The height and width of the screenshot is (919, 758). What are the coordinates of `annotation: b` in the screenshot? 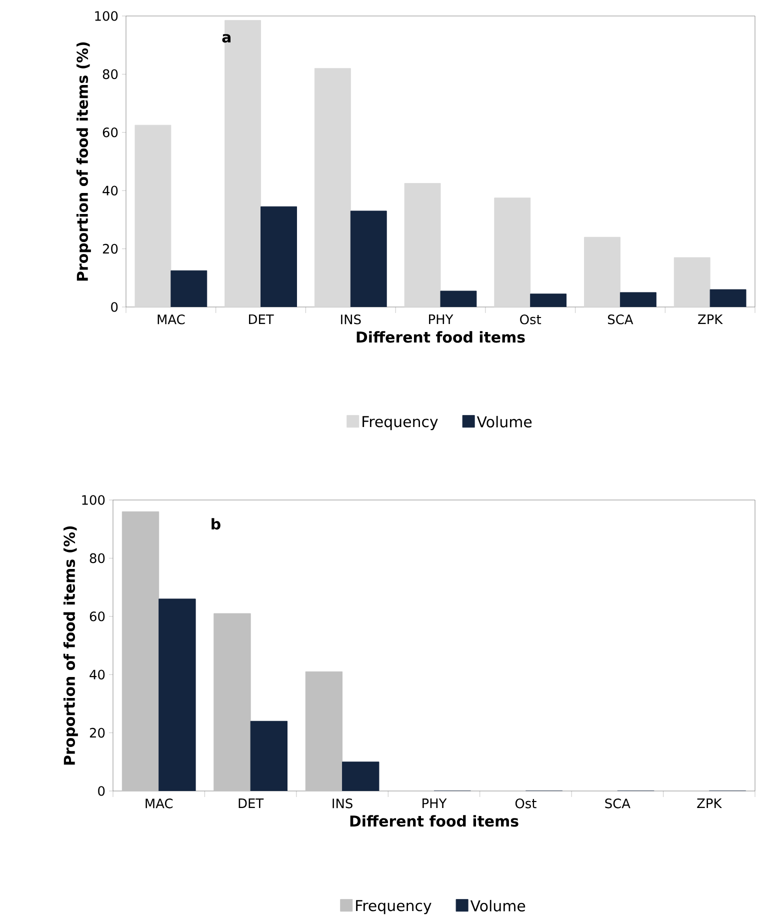 It's located at (216, 524).